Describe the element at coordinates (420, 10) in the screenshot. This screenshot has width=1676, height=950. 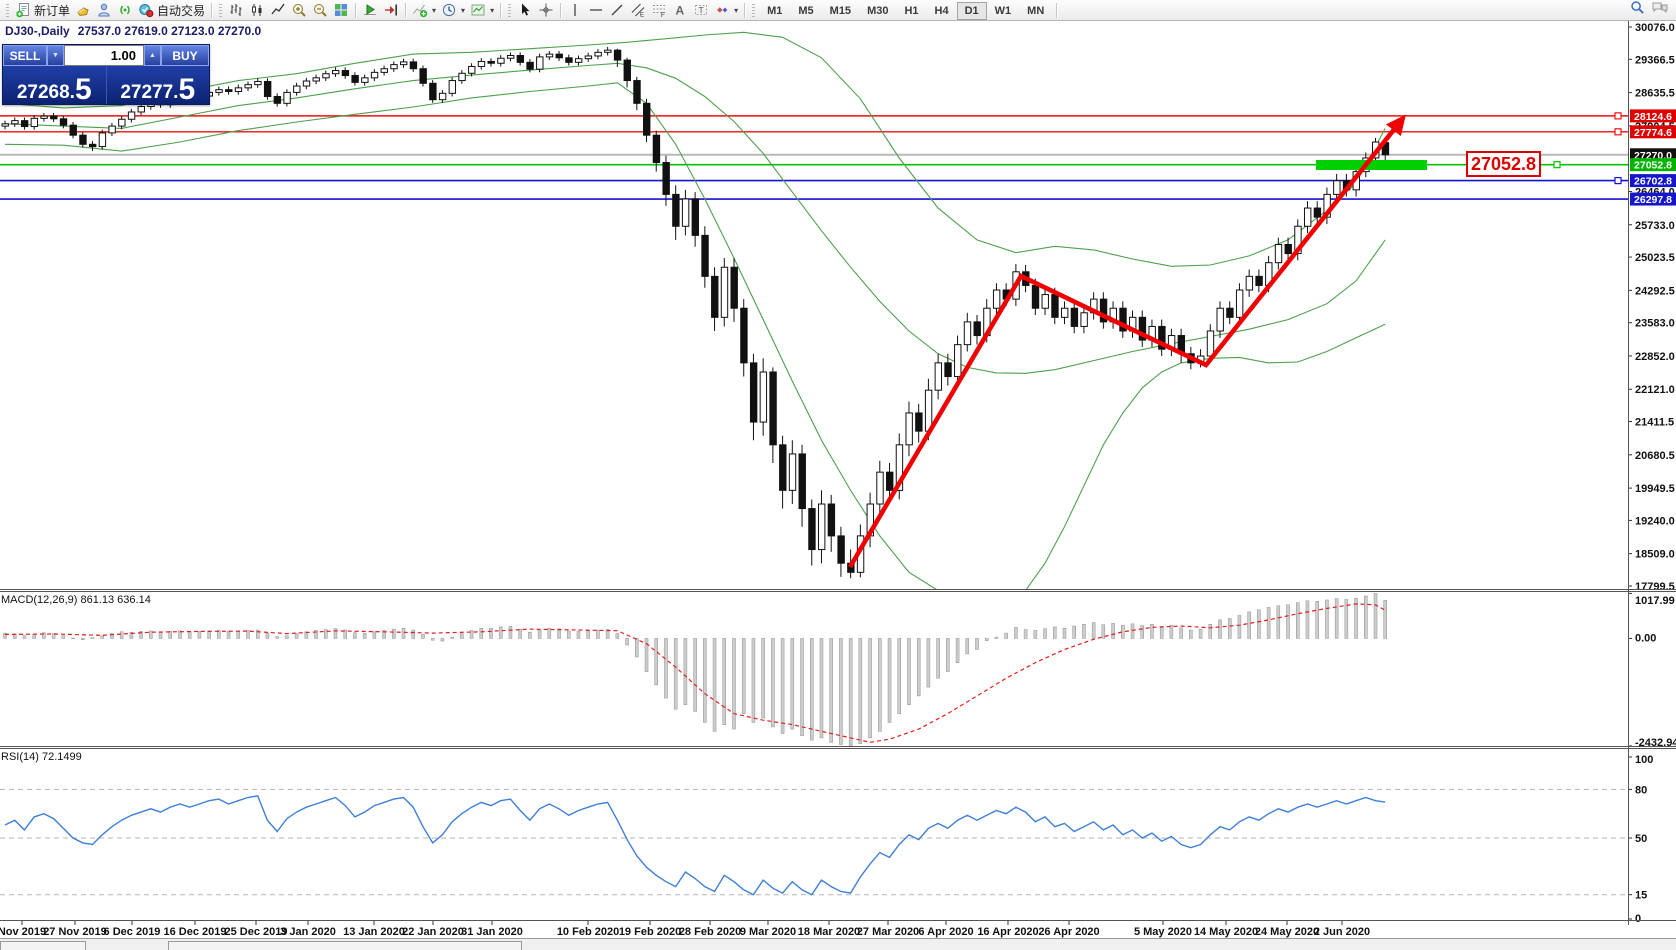
I see `indicators-icon` at that location.